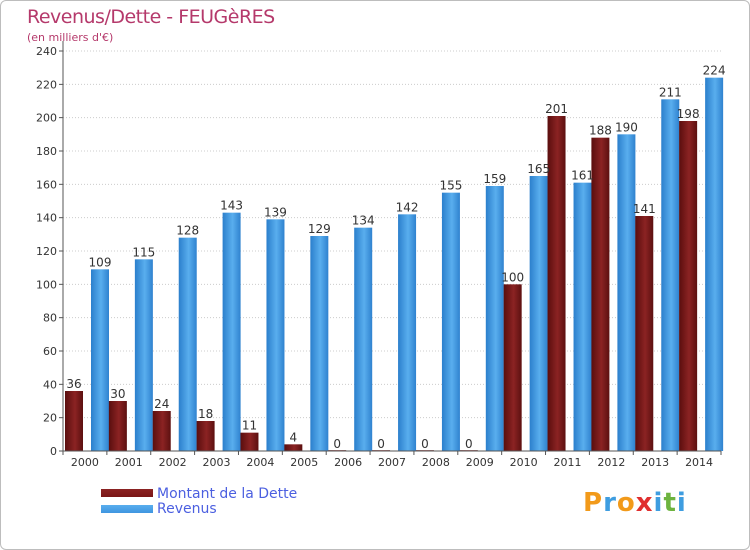  Describe the element at coordinates (538, 169) in the screenshot. I see `data-label-revenus: 165` at that location.